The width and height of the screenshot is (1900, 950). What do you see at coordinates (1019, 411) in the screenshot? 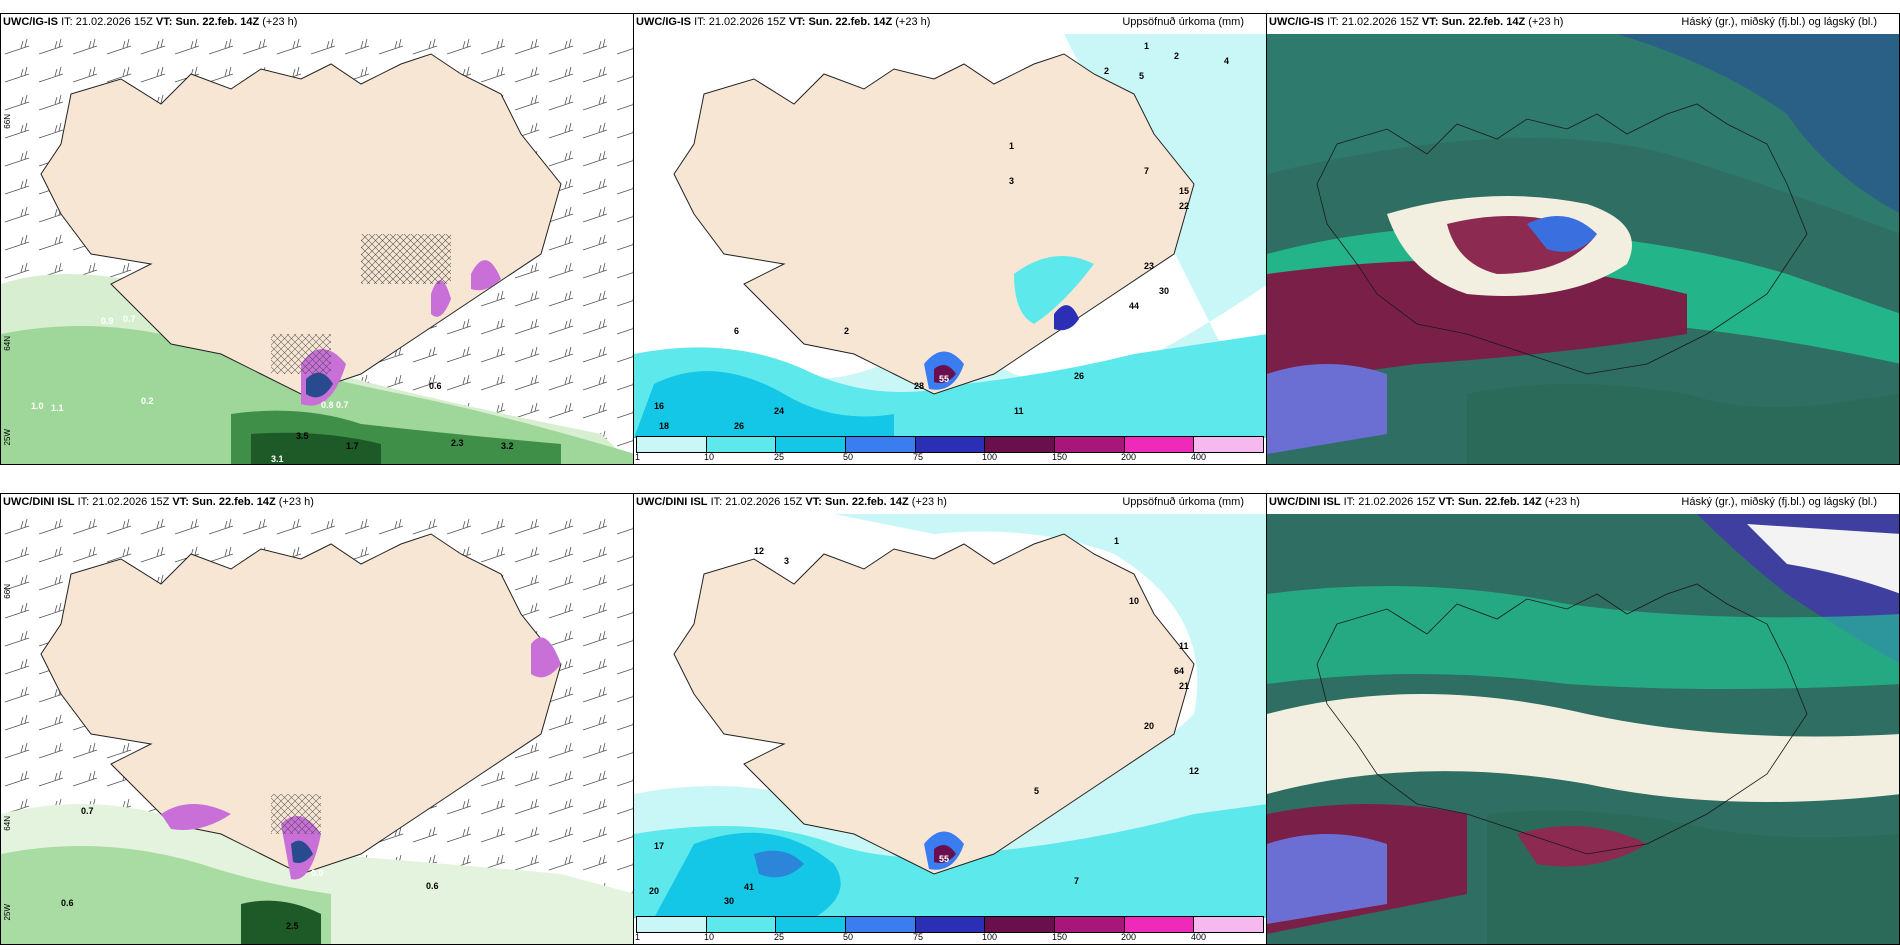
I see `svg-text: 11` at bounding box center [1019, 411].